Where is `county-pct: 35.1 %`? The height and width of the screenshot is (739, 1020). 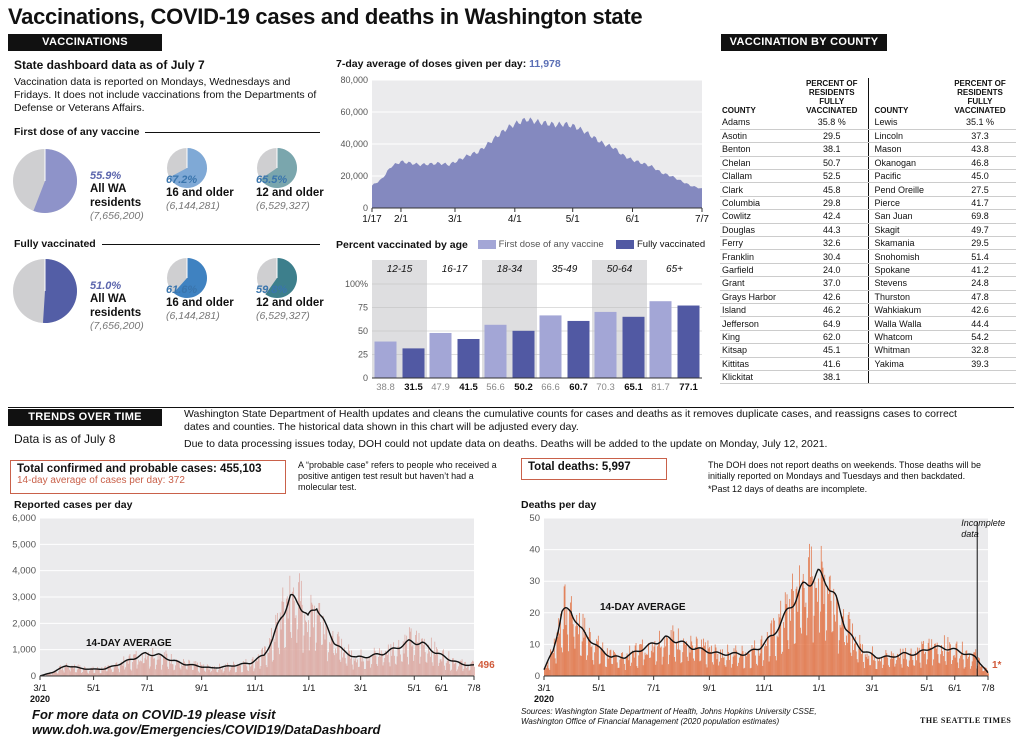
county-pct: 35.1 % is located at coordinates (980, 123).